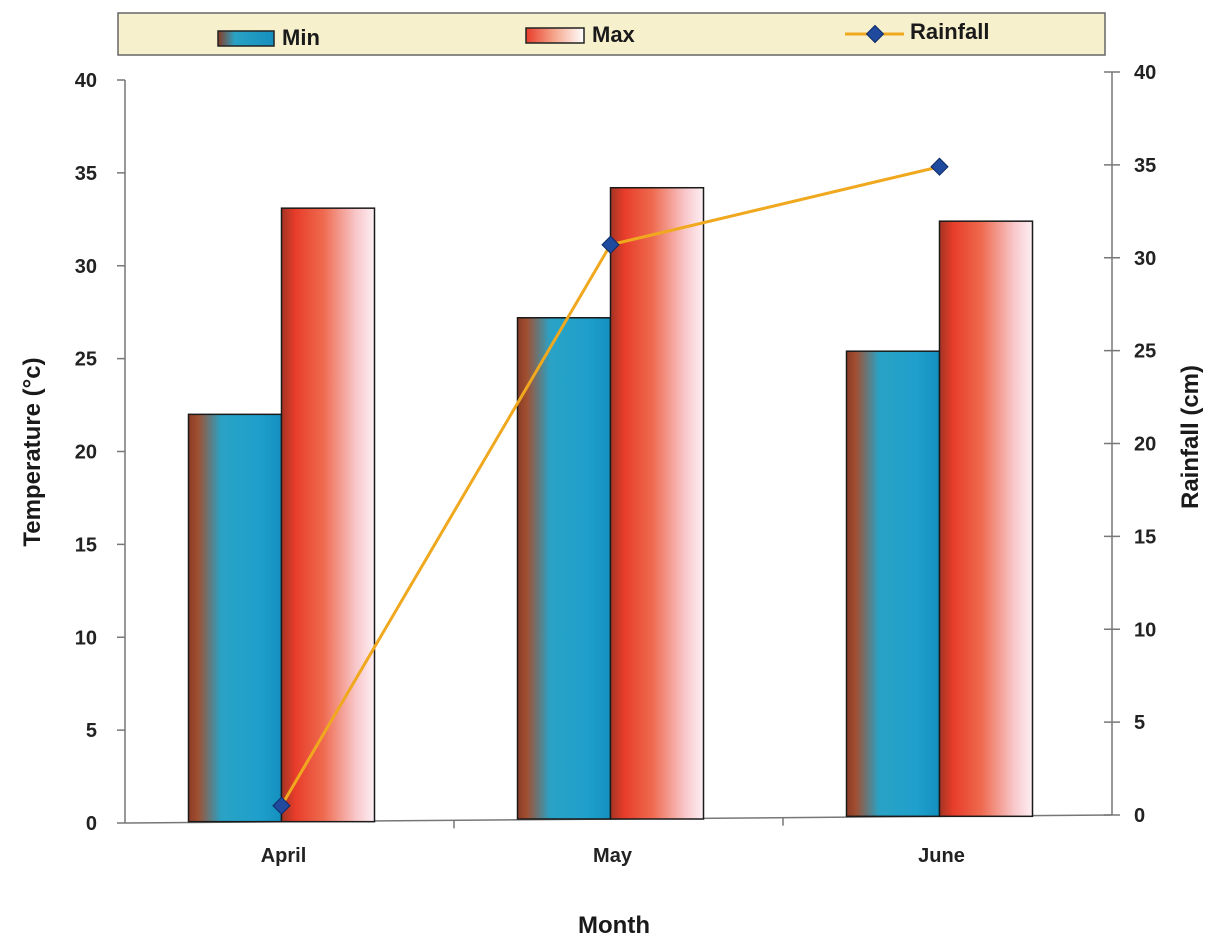  What do you see at coordinates (986, 519) in the screenshot?
I see `bar-max-june` at bounding box center [986, 519].